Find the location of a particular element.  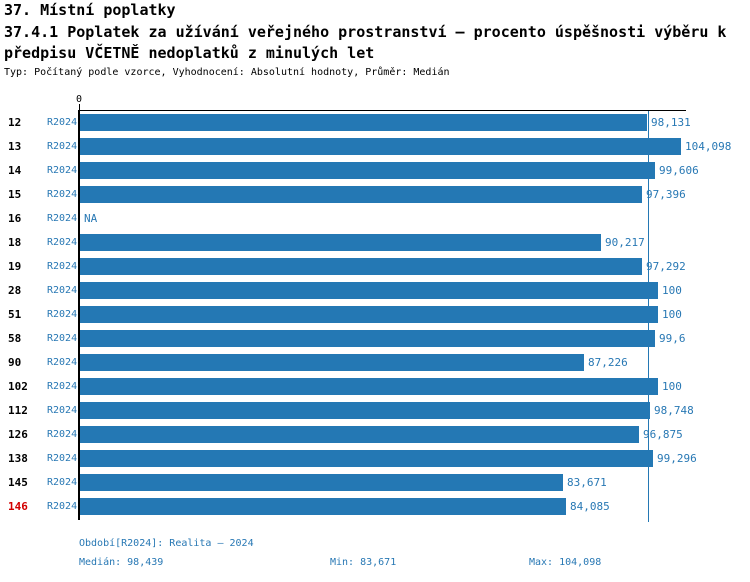

chart-row: 16 R2024 NA is located at coordinates (375, 218).